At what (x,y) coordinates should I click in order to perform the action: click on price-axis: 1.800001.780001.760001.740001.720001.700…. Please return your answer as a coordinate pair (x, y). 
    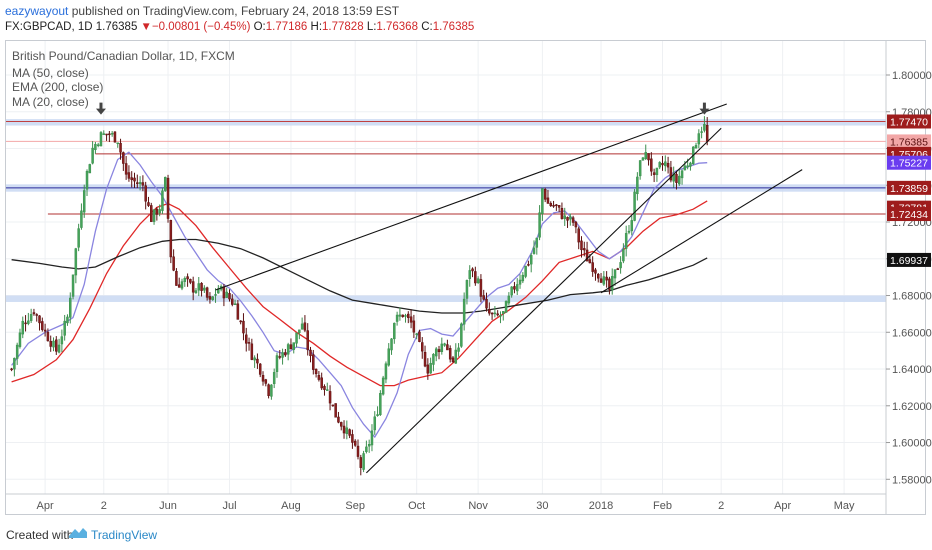
    Looking at the image, I should click on (909, 278).